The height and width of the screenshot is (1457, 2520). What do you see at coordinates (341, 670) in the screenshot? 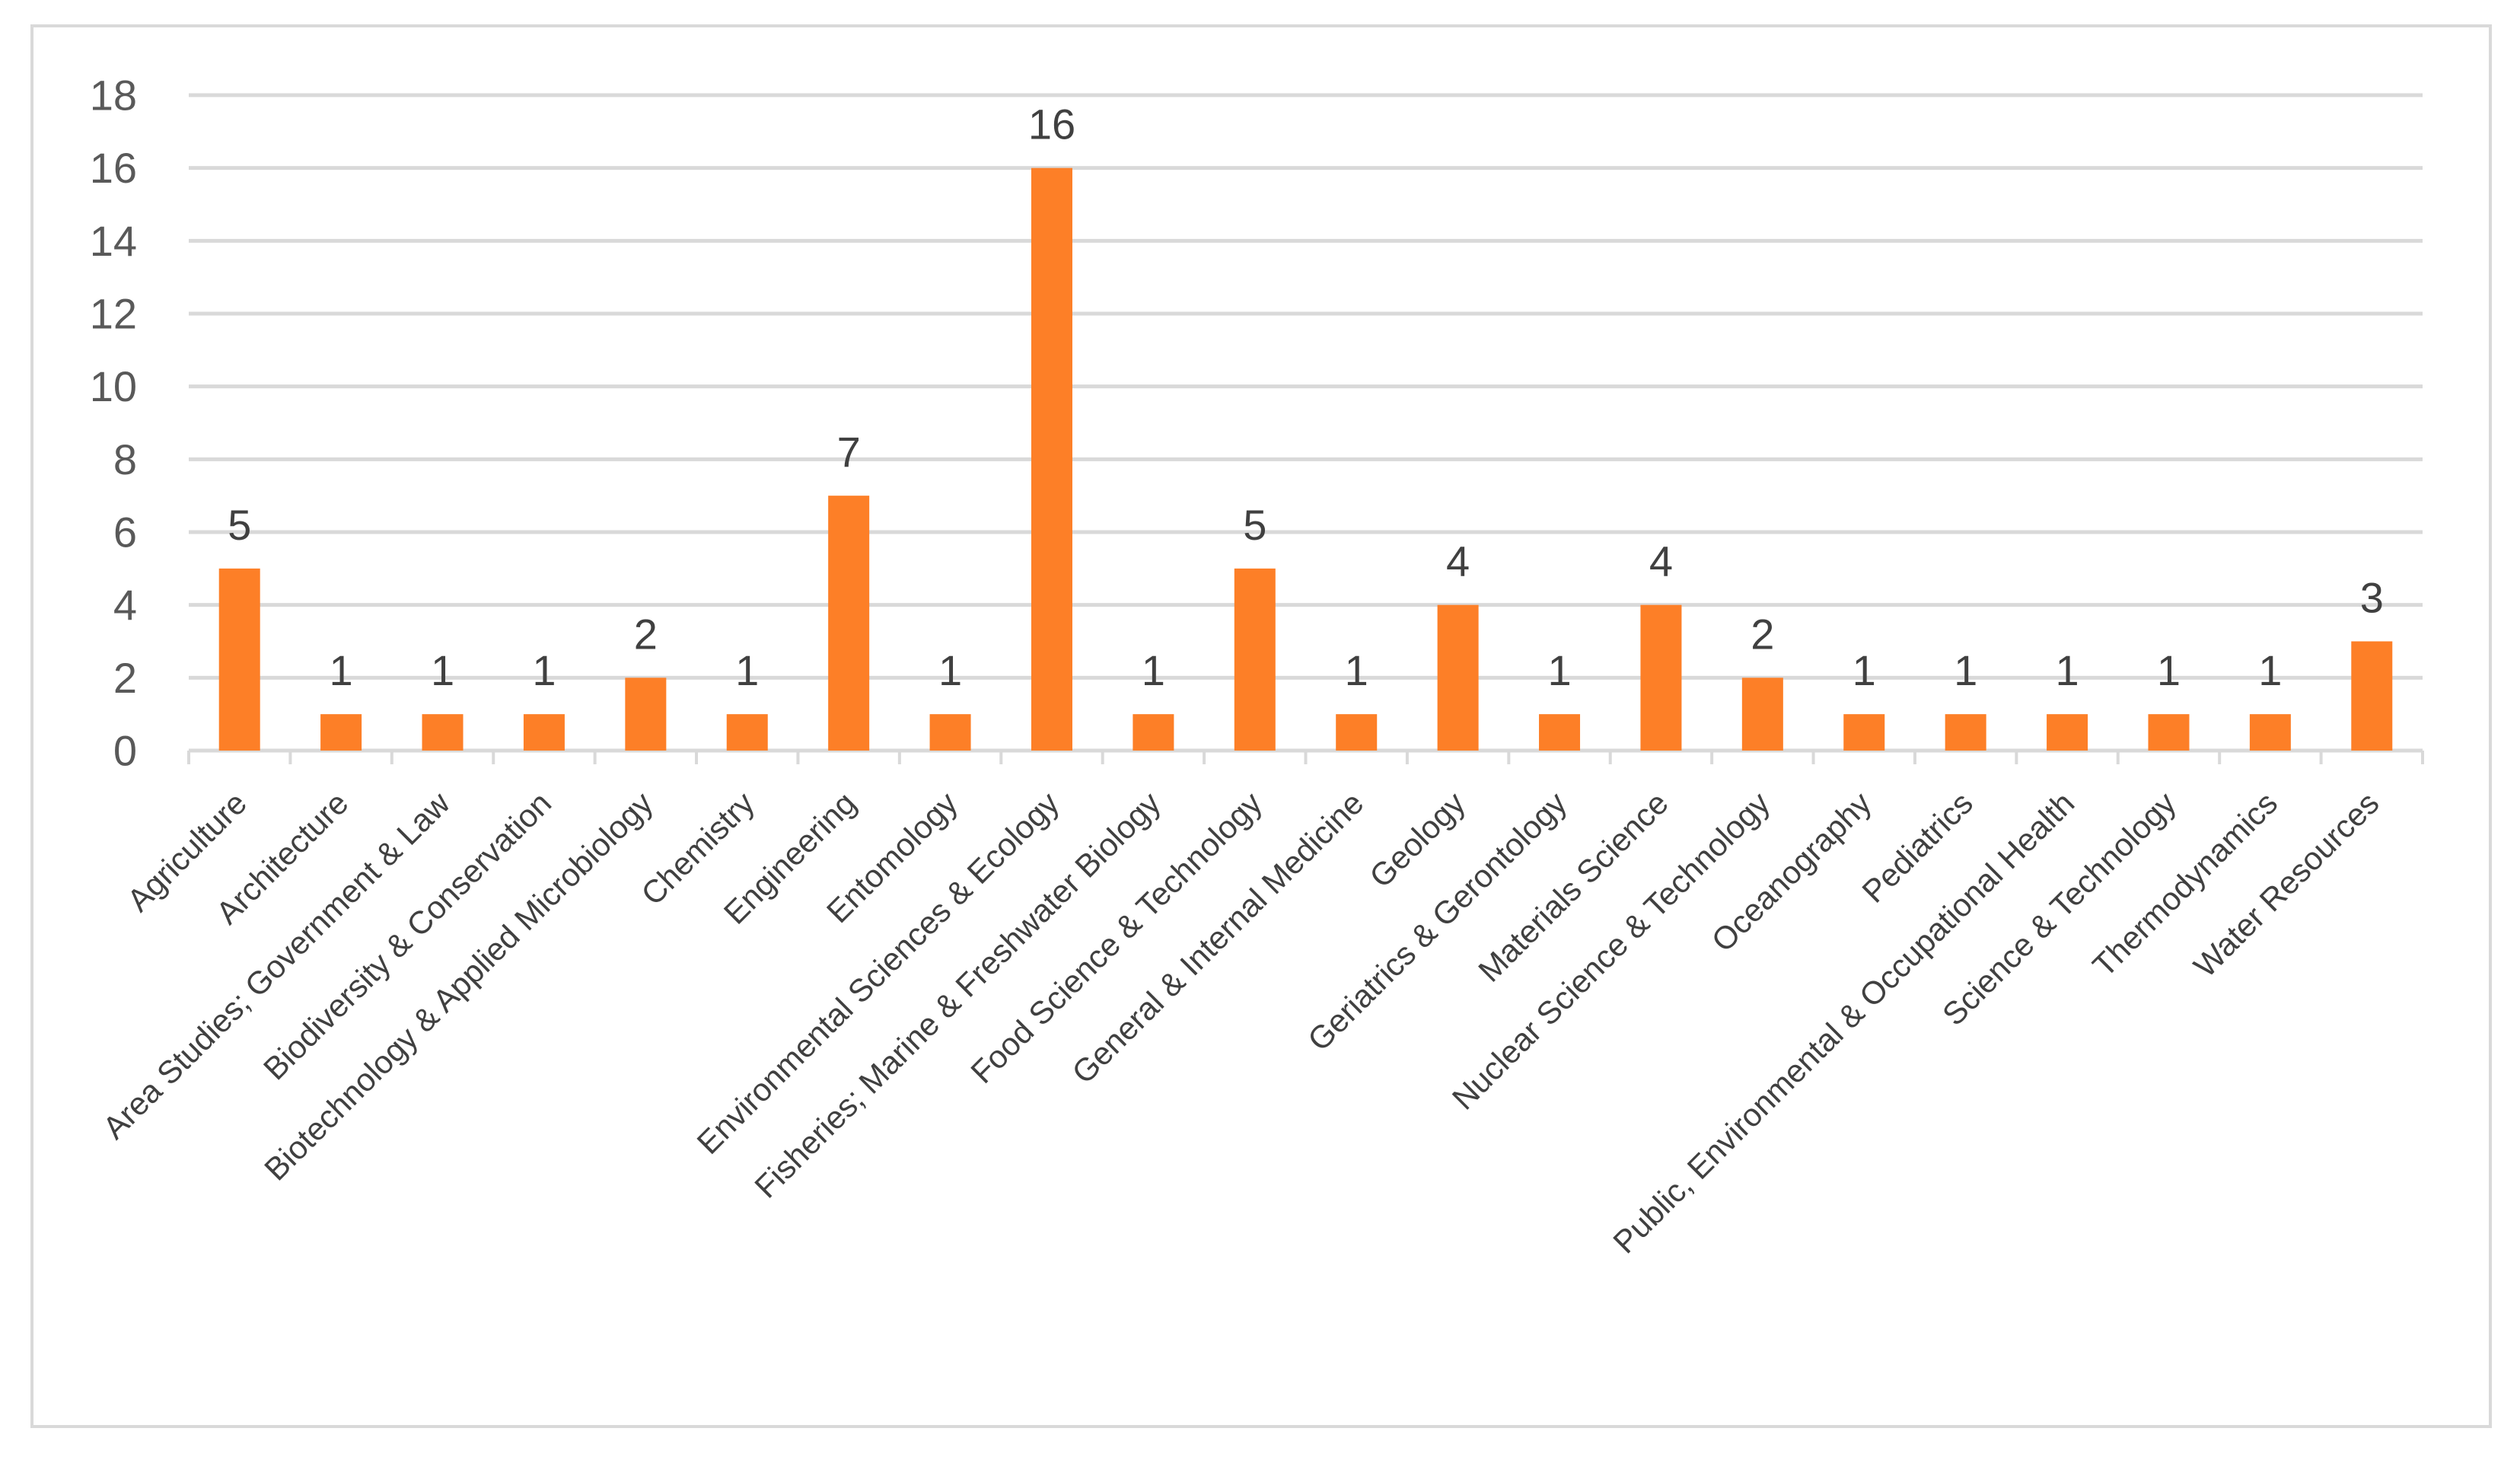
I see `data-label-architecture: 1` at bounding box center [341, 670].